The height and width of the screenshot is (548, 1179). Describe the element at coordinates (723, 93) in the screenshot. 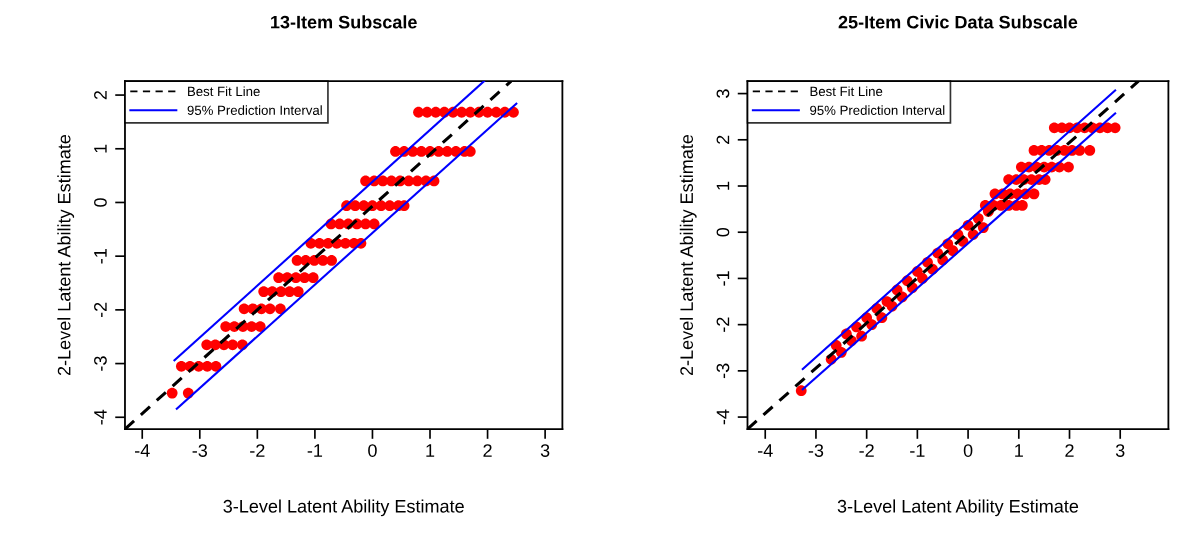

I see `y-tick-label: 3` at that location.